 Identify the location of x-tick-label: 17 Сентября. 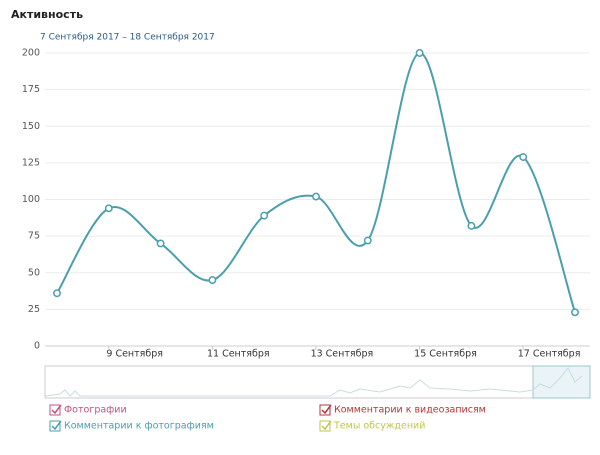
(549, 354).